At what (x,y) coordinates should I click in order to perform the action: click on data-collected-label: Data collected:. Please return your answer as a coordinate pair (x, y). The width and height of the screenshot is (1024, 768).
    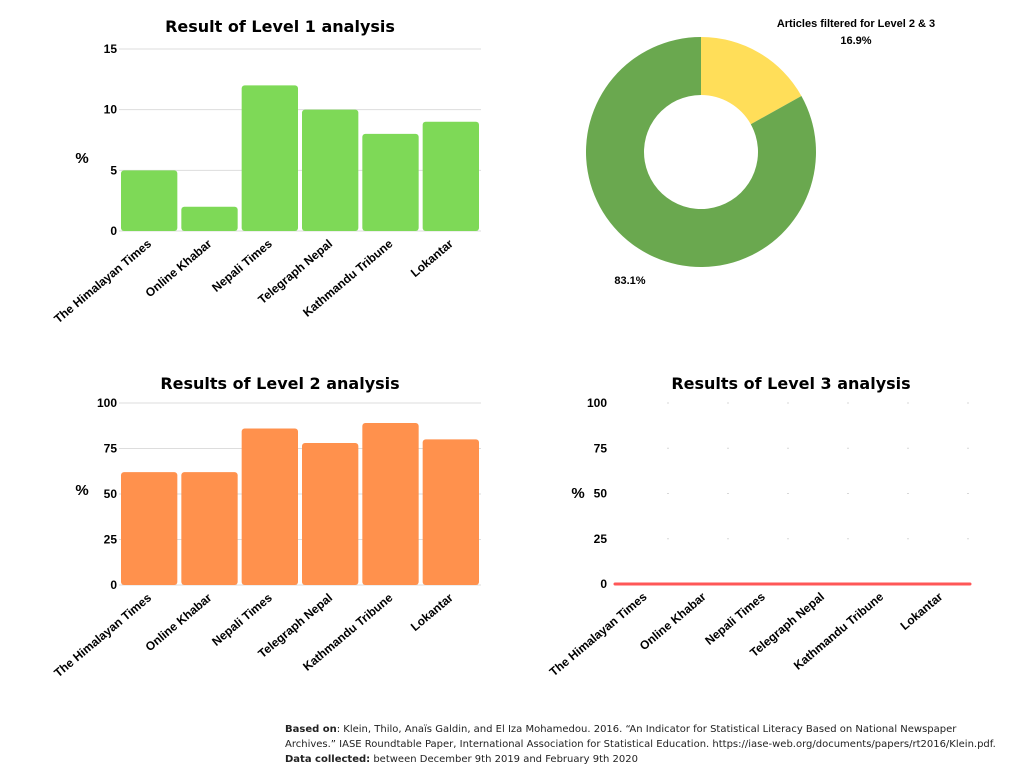
    Looking at the image, I should click on (328, 759).